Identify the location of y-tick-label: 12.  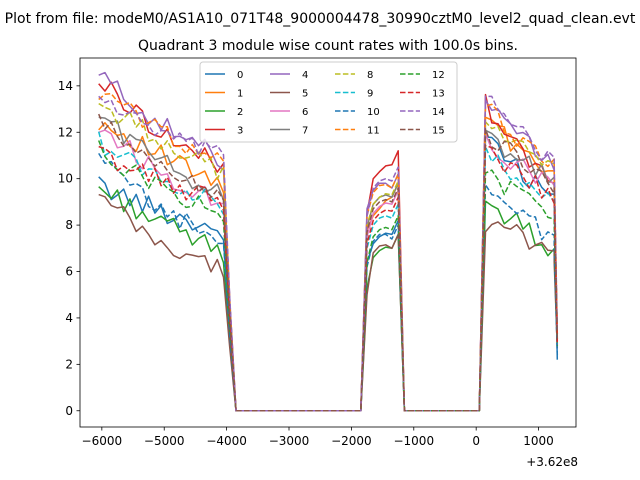
(65, 132).